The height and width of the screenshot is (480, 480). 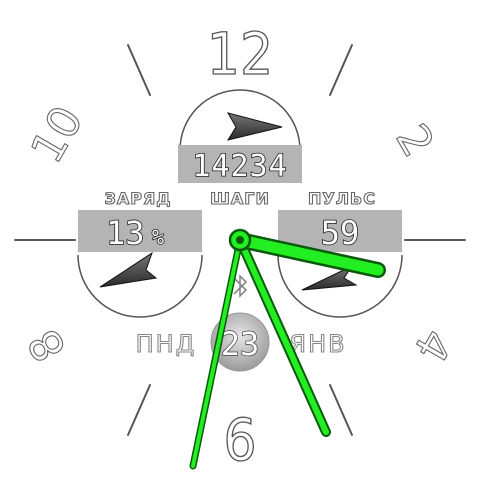 I want to click on numeral-8: 8, so click(x=47, y=345).